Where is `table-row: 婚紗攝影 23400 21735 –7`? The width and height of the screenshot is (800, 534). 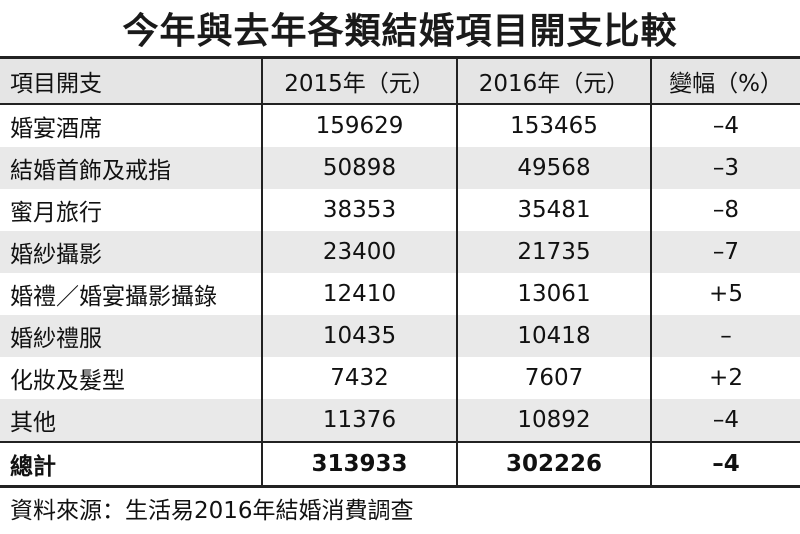
table-row: 婚紗攝影 23400 21735 –7 is located at coordinates (400, 252).